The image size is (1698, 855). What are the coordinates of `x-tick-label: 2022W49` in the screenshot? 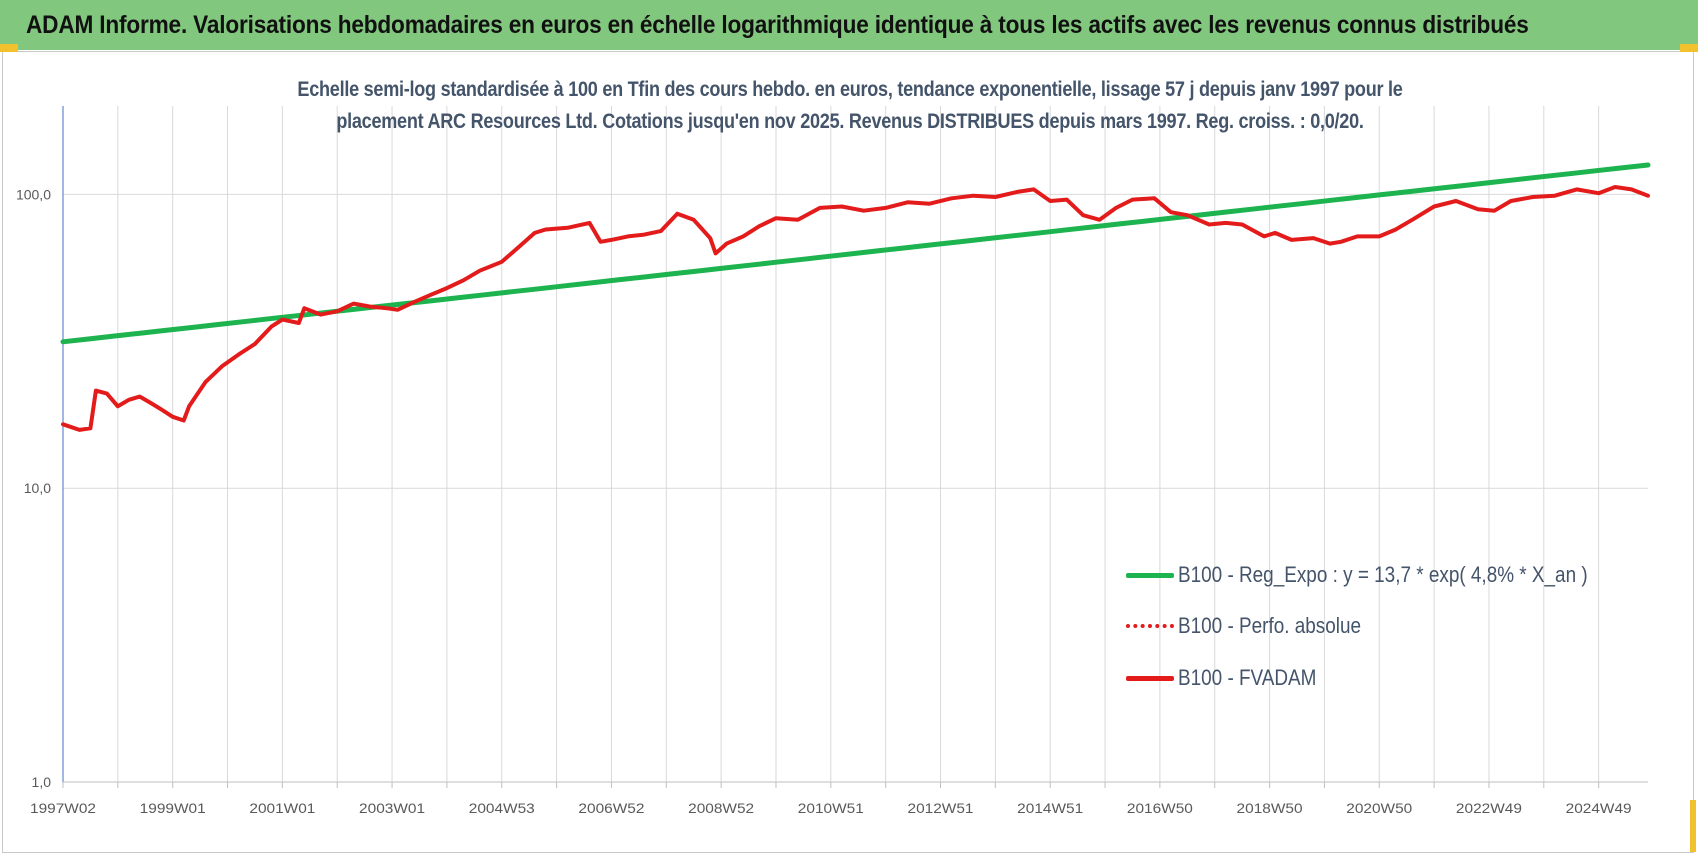 It's located at (1489, 808).